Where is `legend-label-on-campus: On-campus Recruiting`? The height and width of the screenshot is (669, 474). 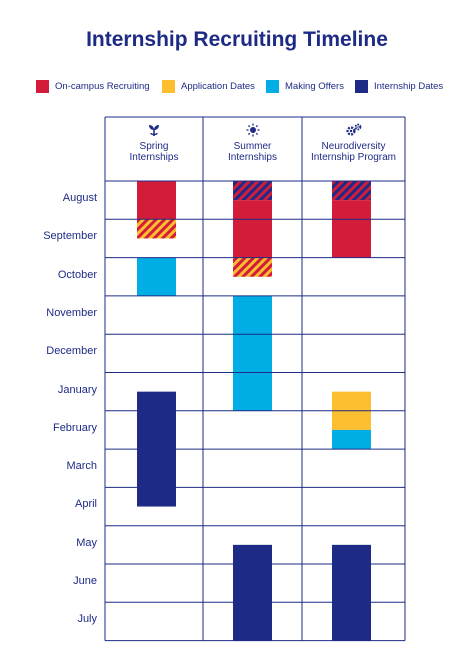
legend-label-on-campus: On-campus Recruiting is located at coordinates (102, 86).